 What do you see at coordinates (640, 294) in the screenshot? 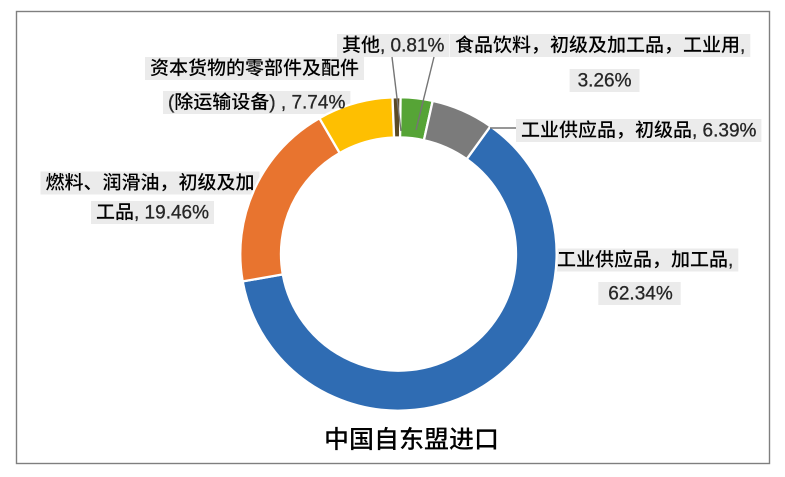
I see `svg-text: 62.34%` at bounding box center [640, 294].